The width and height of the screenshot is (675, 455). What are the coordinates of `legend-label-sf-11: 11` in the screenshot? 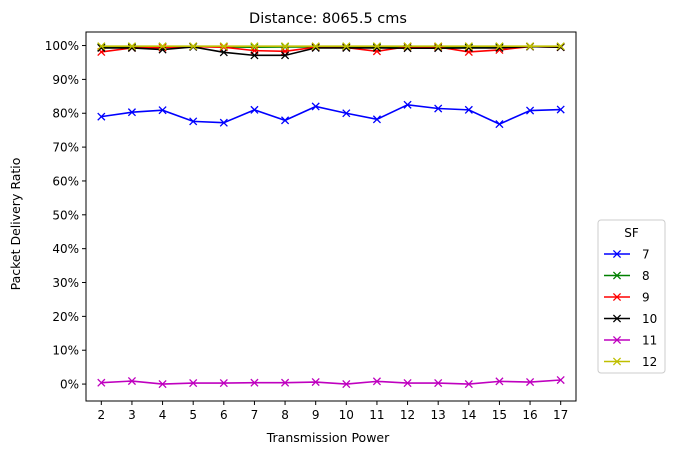 It's located at (649, 341).